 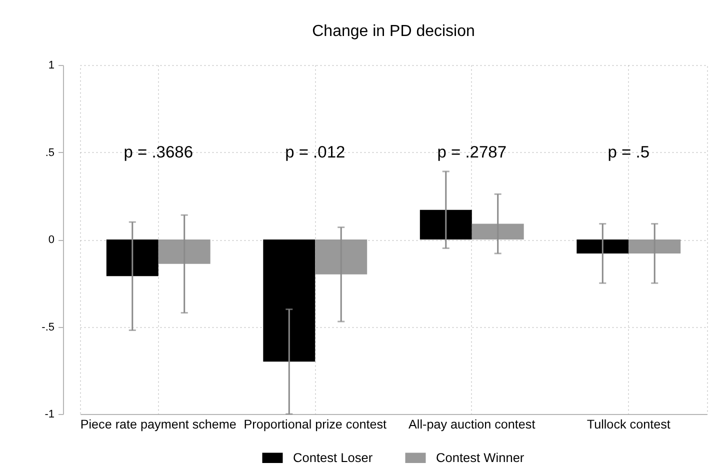 What do you see at coordinates (158, 425) in the screenshot?
I see `x-tick-label: Piece rate payment scheme` at bounding box center [158, 425].